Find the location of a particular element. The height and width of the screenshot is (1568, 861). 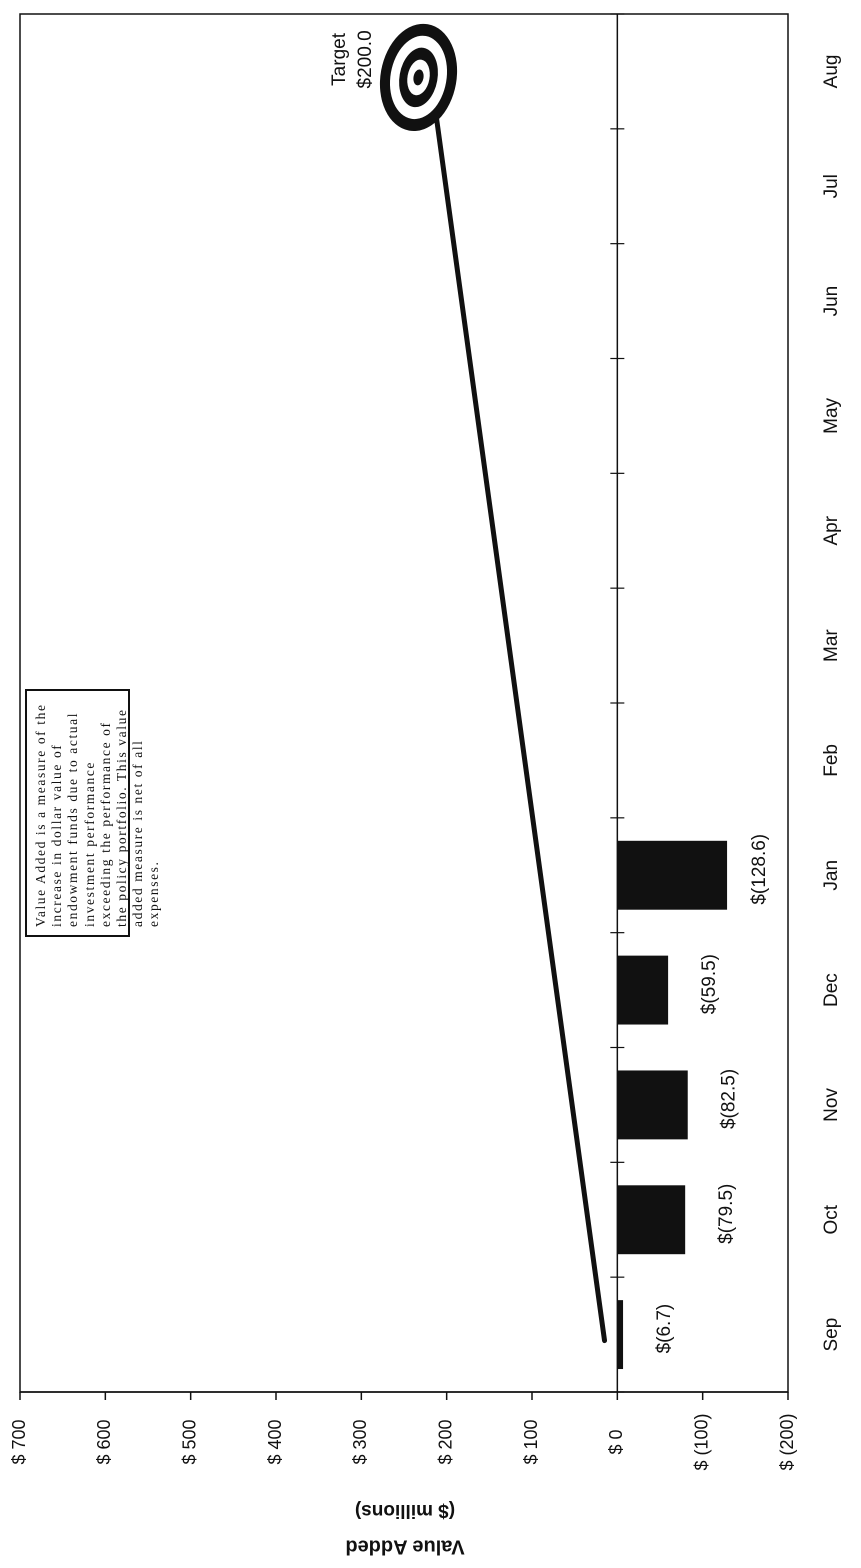

data-label-oct: $(79.5) is located at coordinates (726, 1214).